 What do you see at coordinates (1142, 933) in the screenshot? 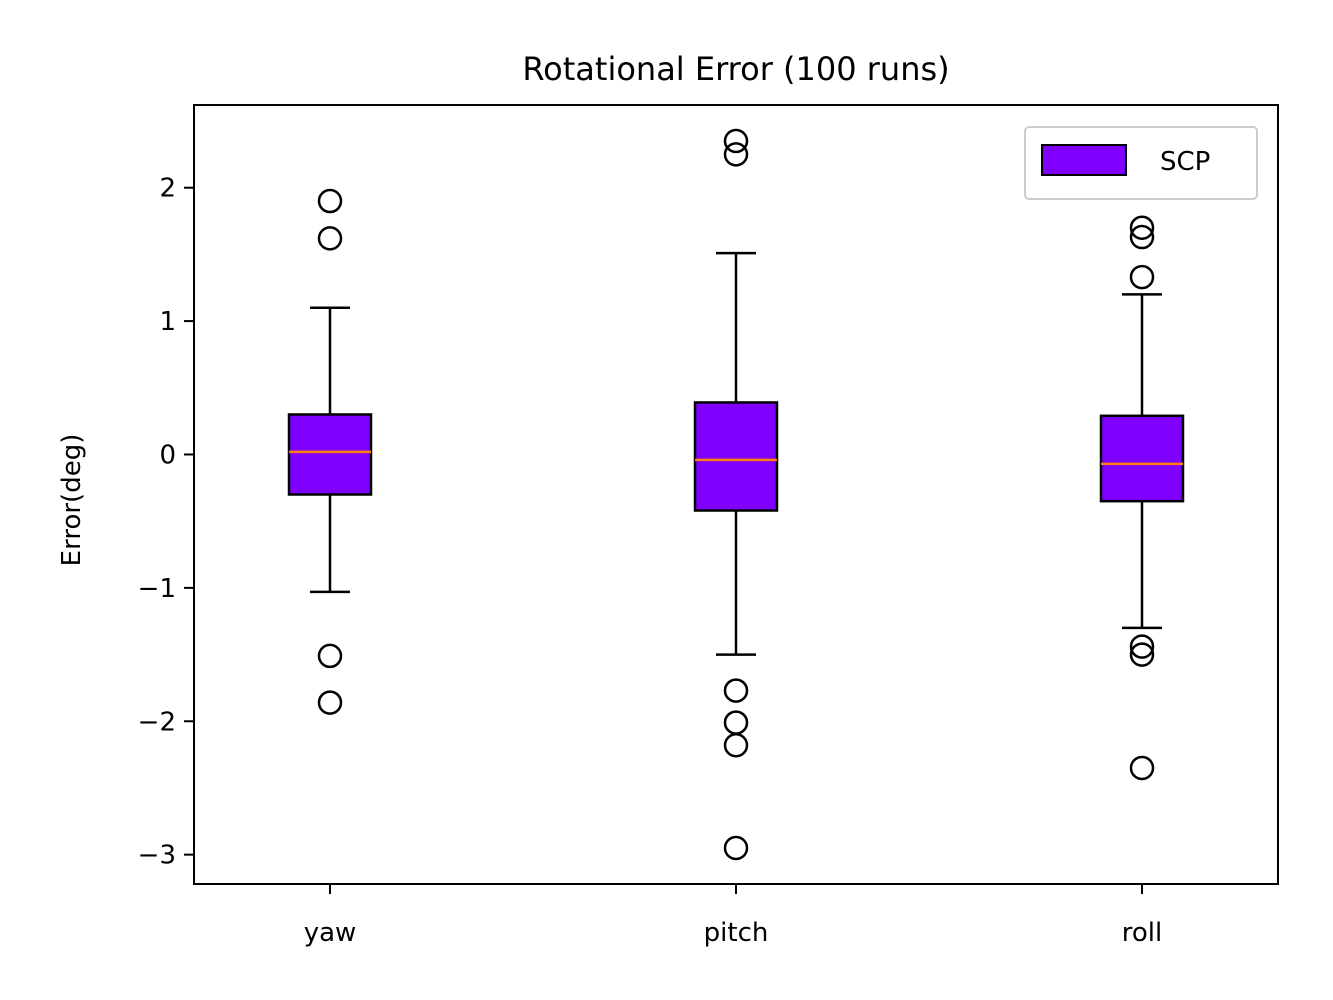
I see `x-tick-label-roll: roll` at bounding box center [1142, 933].